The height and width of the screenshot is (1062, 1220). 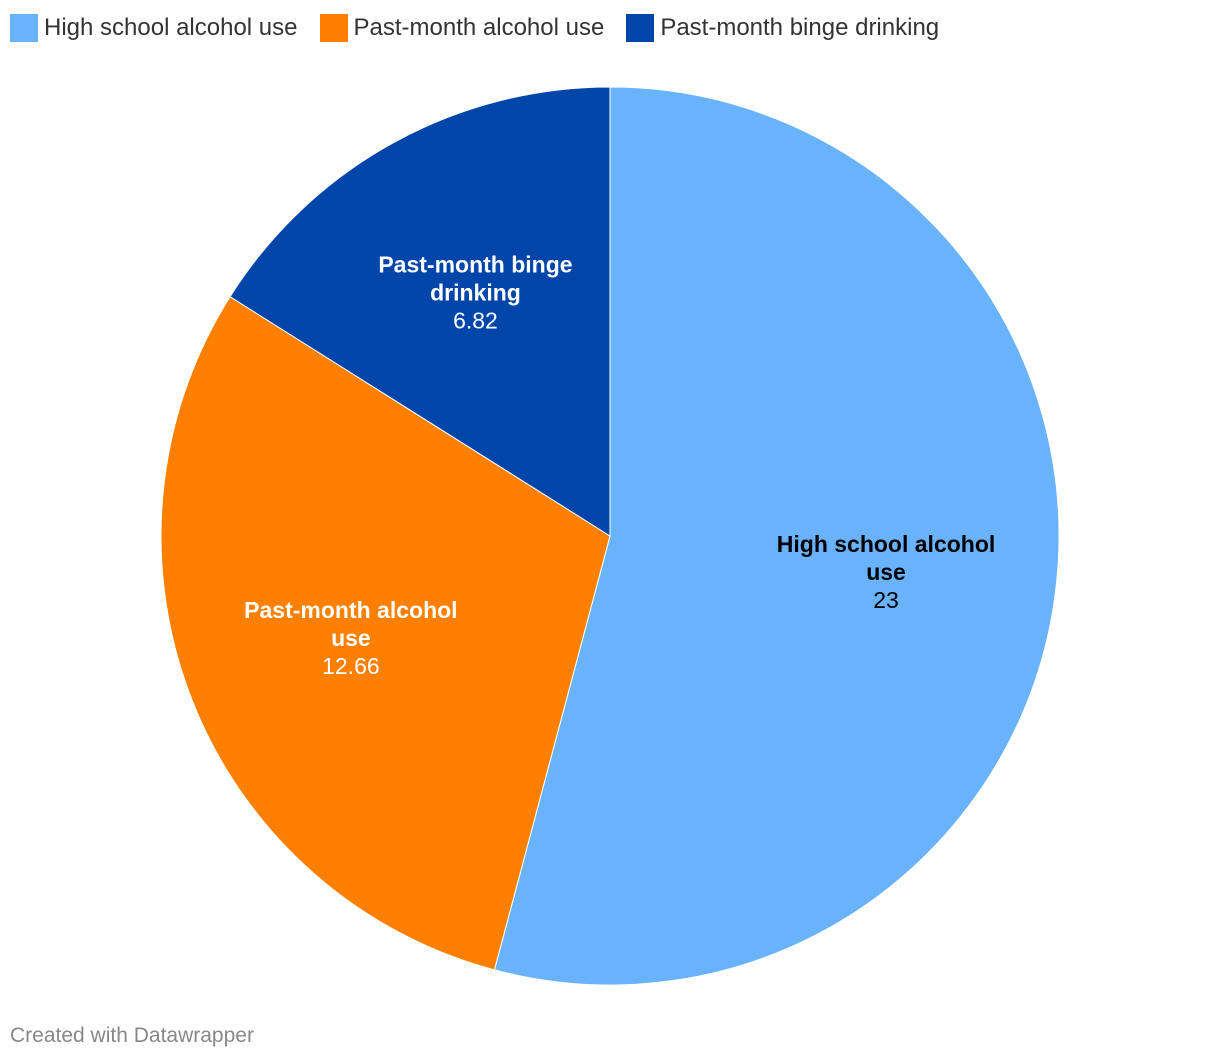 I want to click on legend-item-past-month-alcohol-use: Past-month alcohol use, so click(x=462, y=28).